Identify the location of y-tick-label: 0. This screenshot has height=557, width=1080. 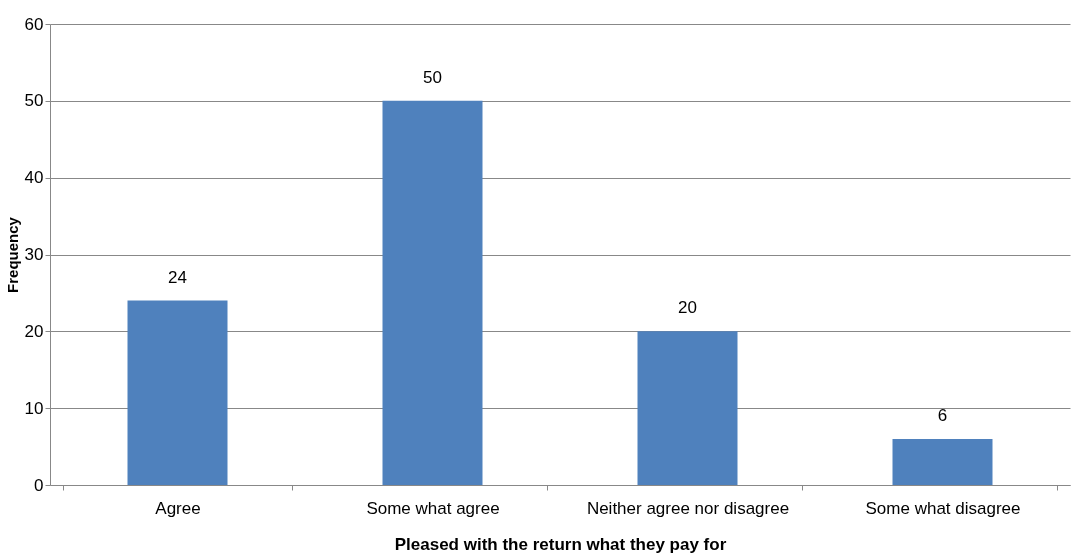
(39, 485).